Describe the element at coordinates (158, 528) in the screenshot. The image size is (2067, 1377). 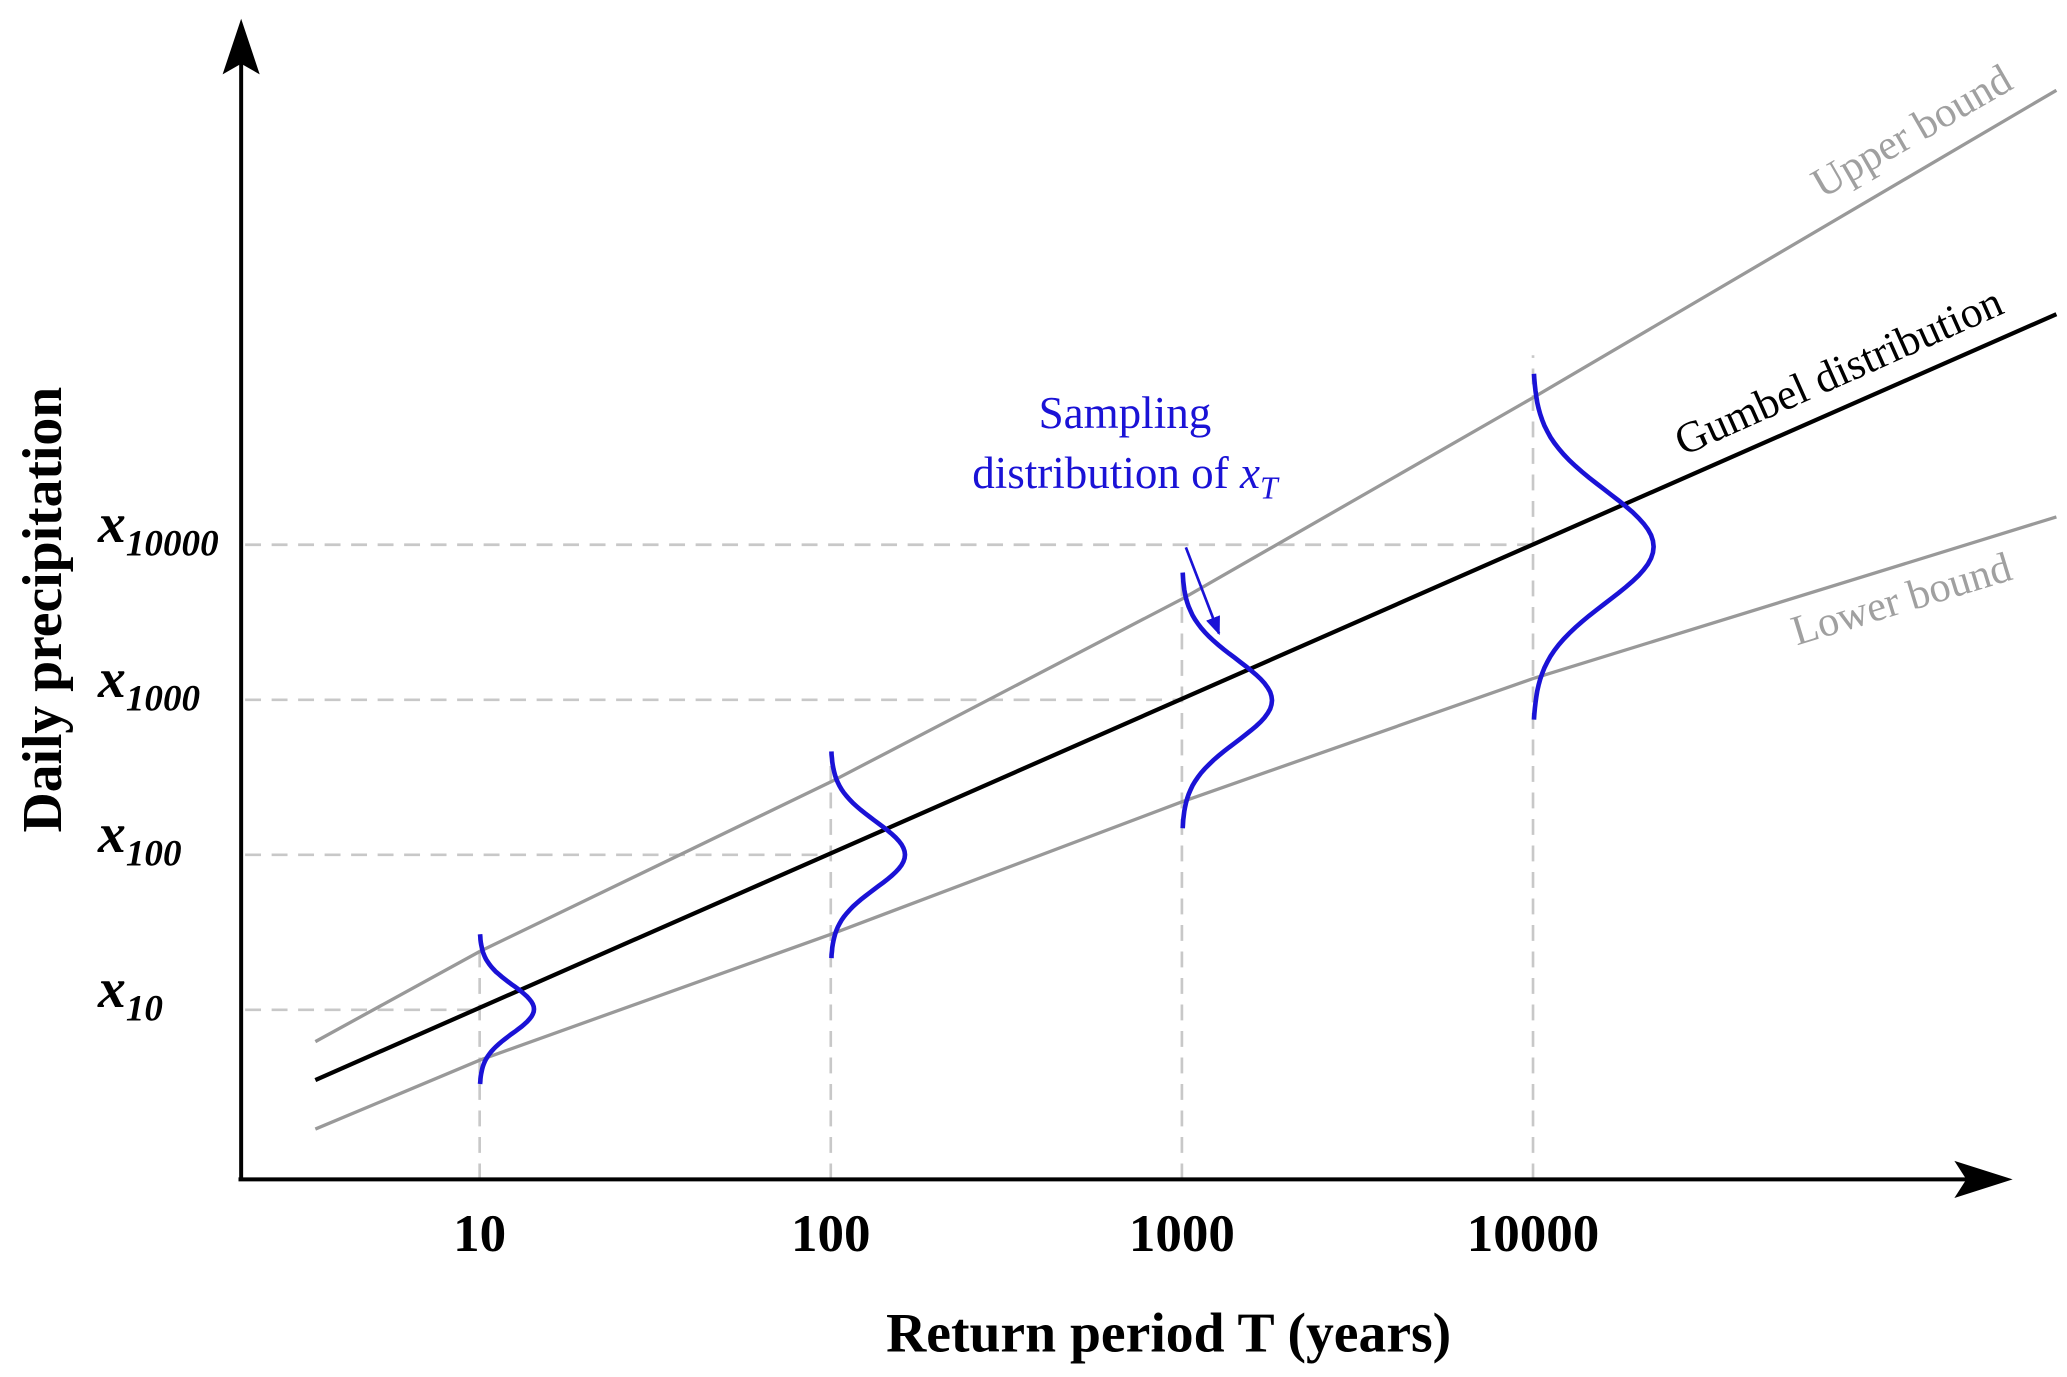
I see `y-tick-label: x10000` at that location.